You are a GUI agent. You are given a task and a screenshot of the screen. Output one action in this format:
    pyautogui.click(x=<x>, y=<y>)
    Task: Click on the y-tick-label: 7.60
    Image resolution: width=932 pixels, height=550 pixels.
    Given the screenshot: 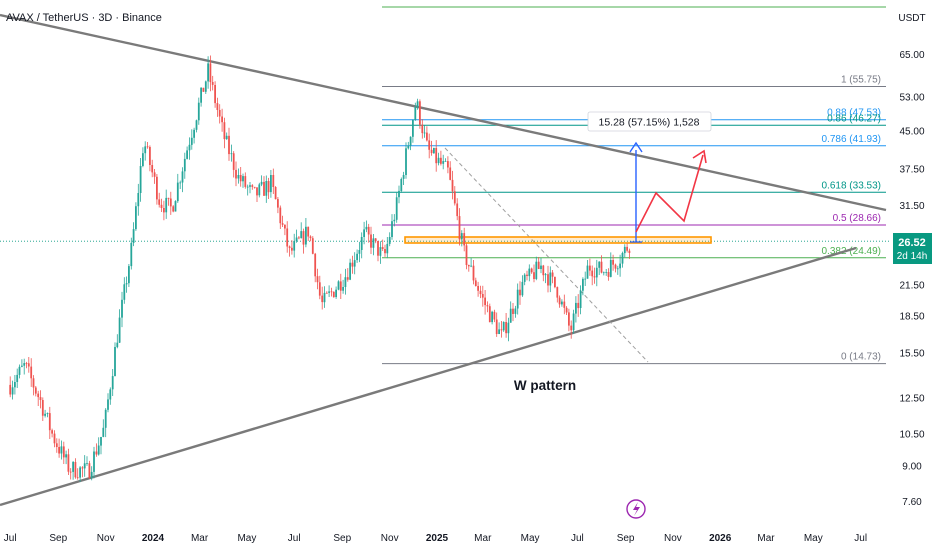 What is the action you would take?
    pyautogui.click(x=912, y=502)
    